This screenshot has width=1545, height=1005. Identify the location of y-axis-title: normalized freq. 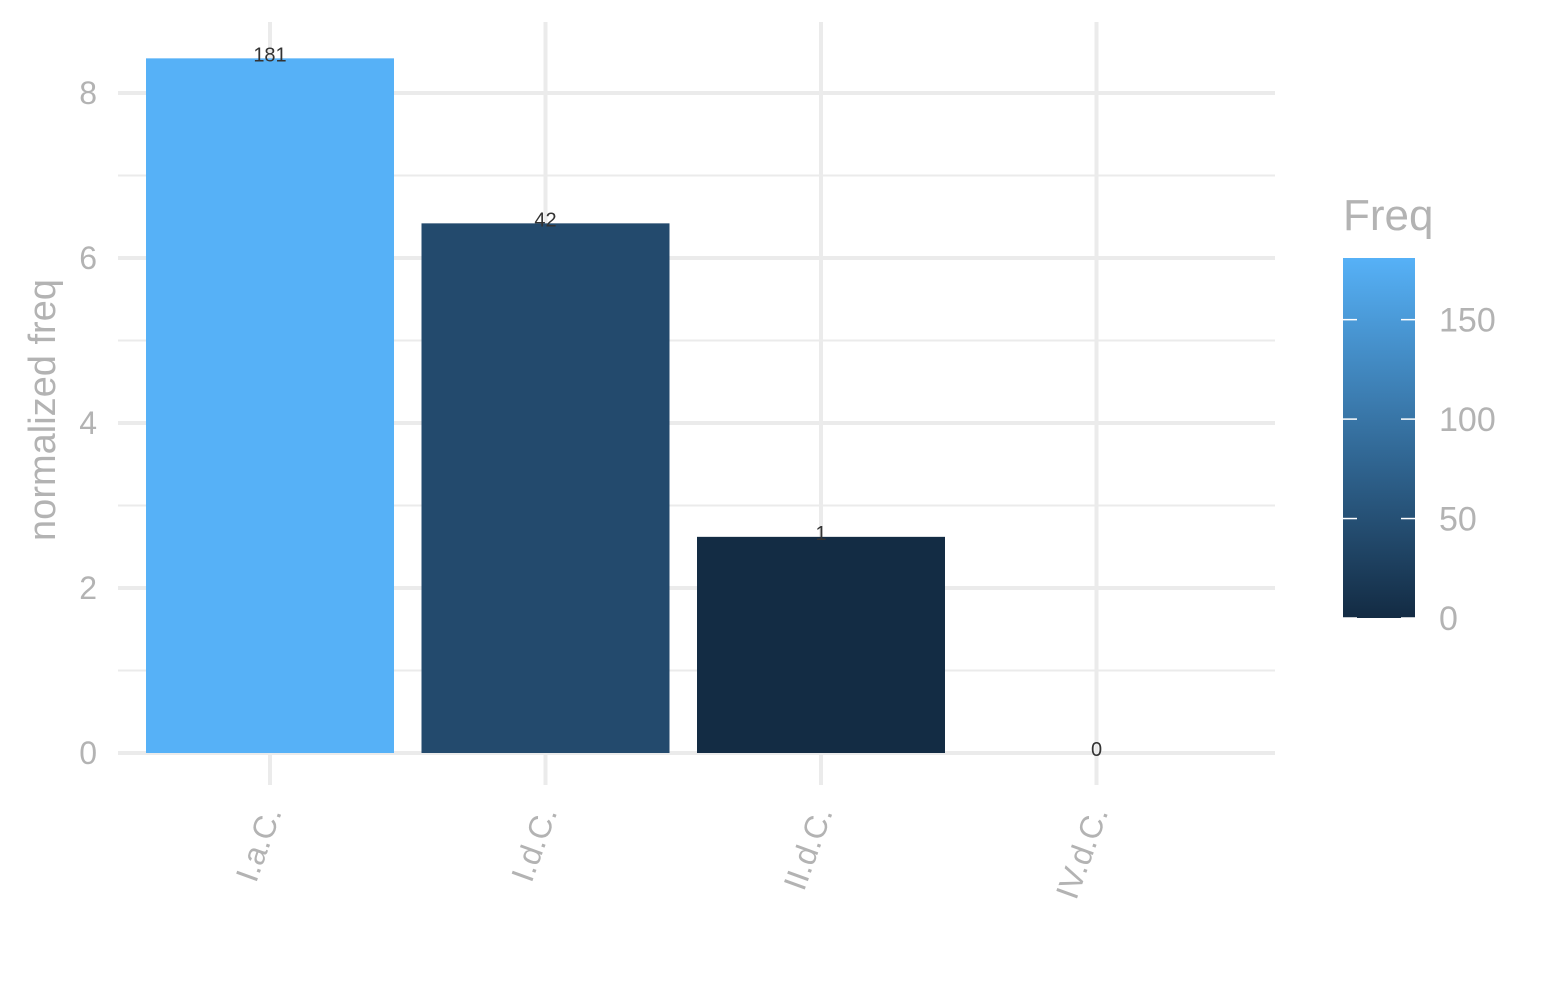
(43, 410).